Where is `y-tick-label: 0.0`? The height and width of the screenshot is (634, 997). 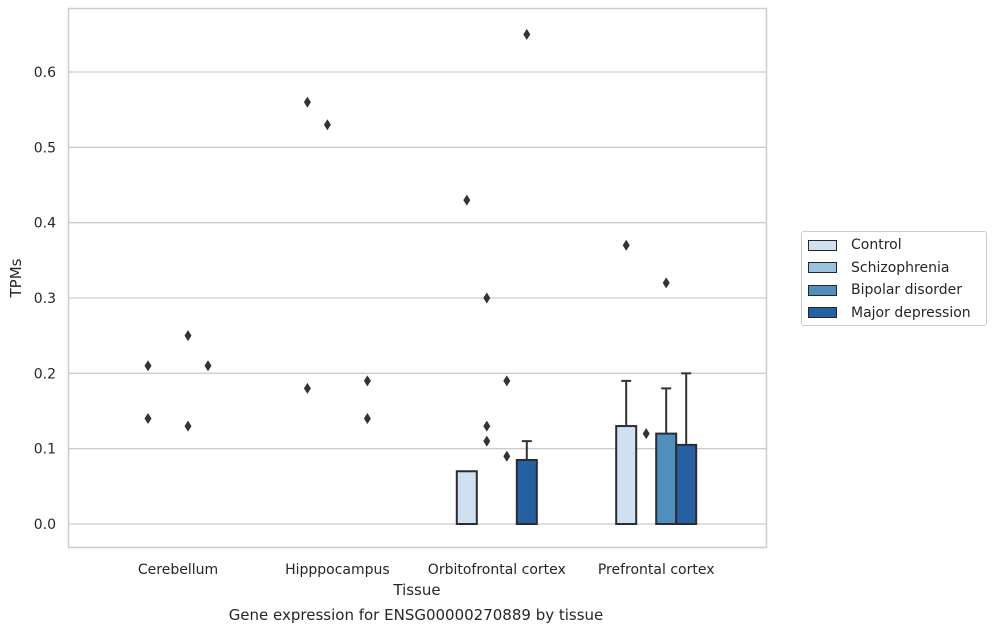
y-tick-label: 0.0 is located at coordinates (45, 525).